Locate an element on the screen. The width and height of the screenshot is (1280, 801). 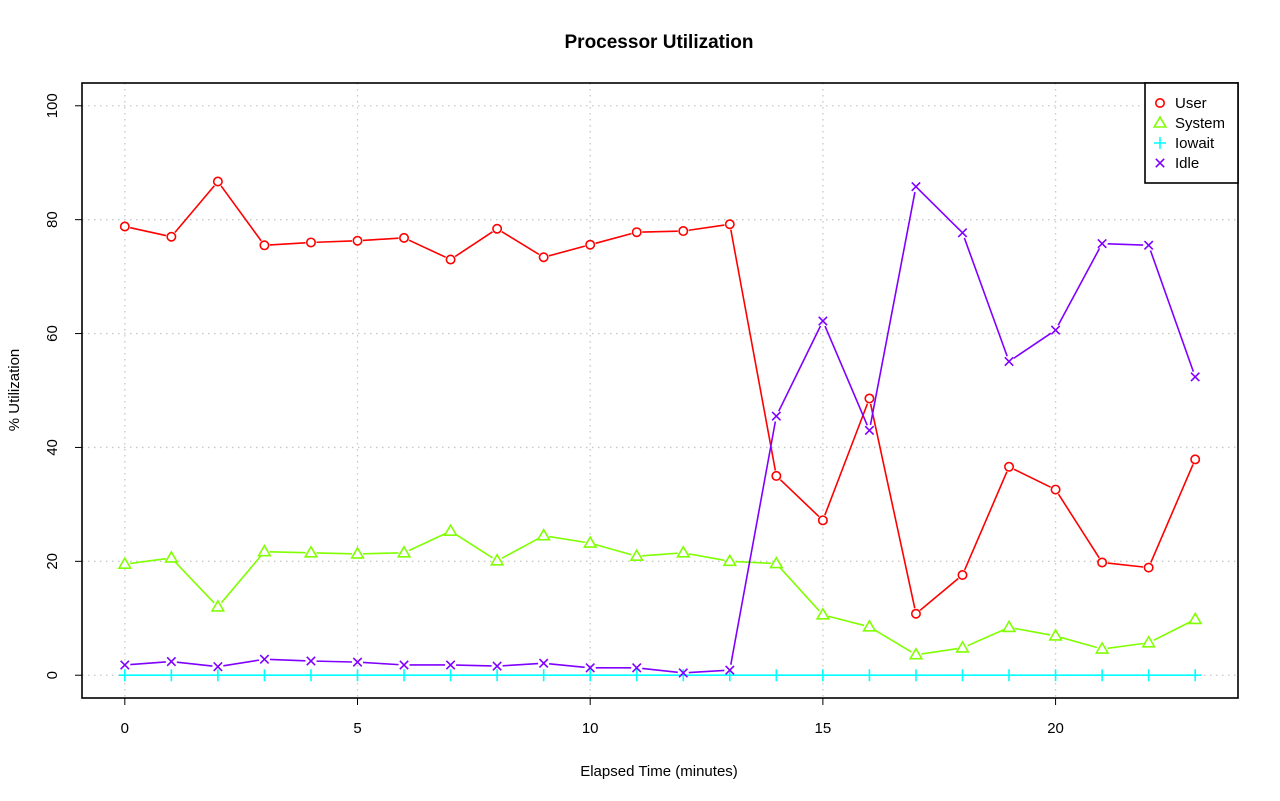
legend: User System Iowait Idle is located at coordinates (1191, 133).